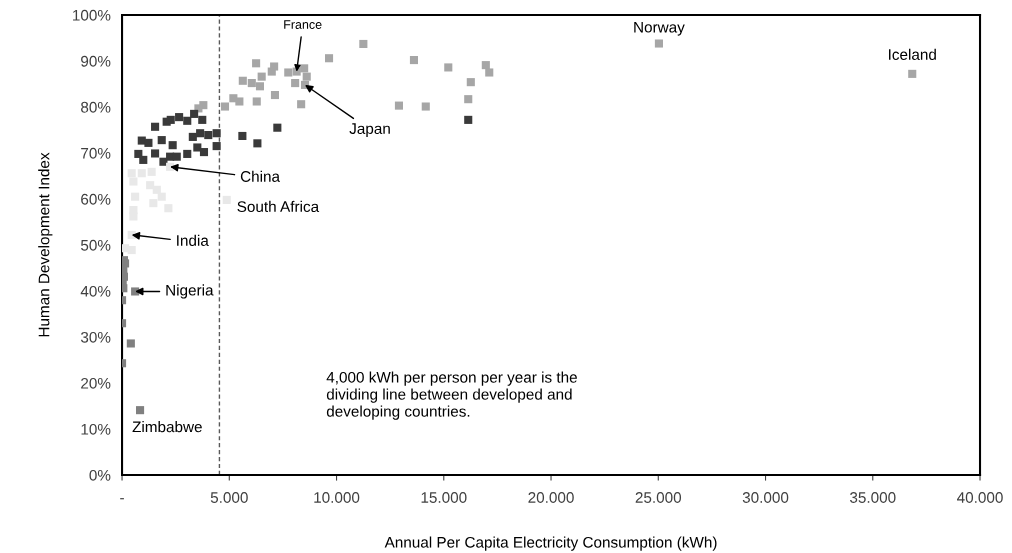 The width and height of the screenshot is (1012, 553). Describe the element at coordinates (337, 497) in the screenshot. I see `x-tick-label: 10.000` at that location.